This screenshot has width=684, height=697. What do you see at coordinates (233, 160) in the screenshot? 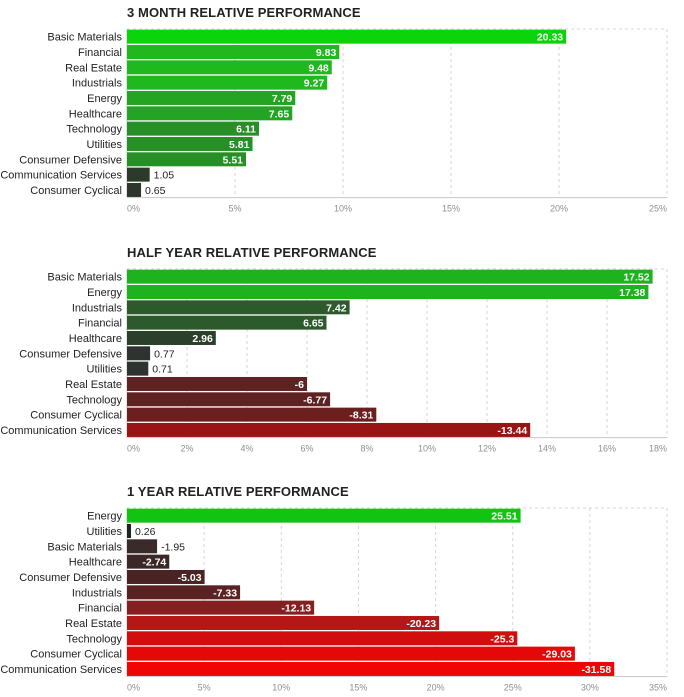
I see `value-label-consumer-defensive: 5.51` at bounding box center [233, 160].